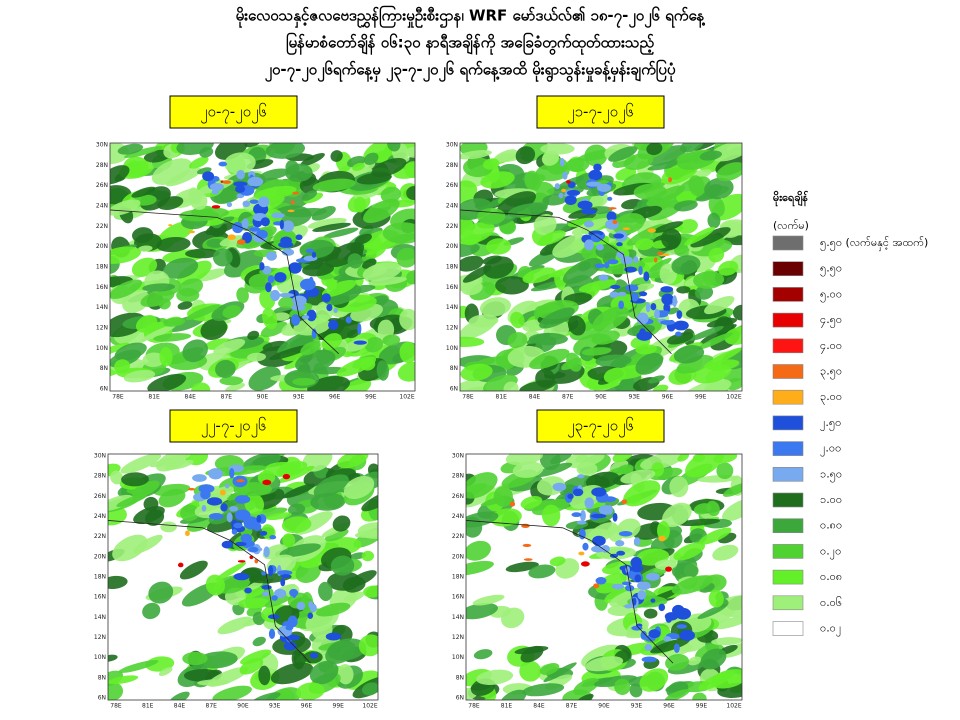 Image resolution: width=960 pixels, height=720 pixels. Describe the element at coordinates (452, 185) in the screenshot. I see `lat-label: 26N` at that location.